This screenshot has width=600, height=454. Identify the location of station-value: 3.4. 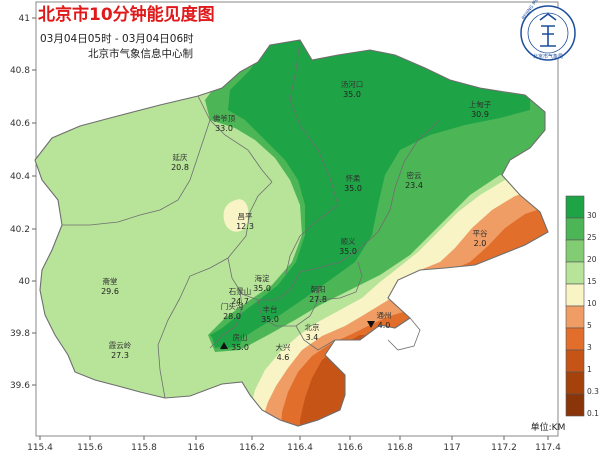
(312, 337).